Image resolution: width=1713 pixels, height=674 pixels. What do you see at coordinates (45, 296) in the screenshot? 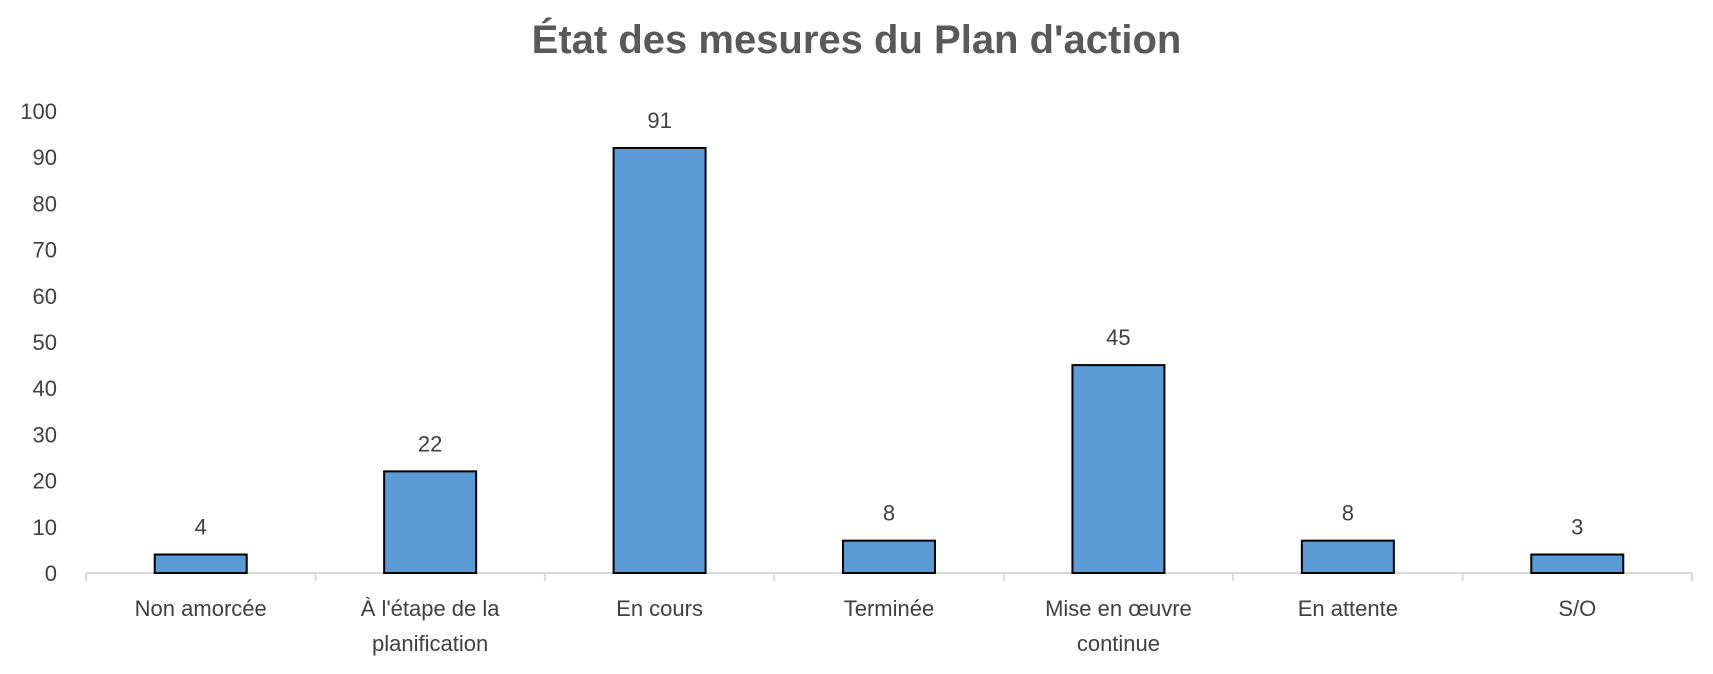
I see `y-tick-label: 60` at bounding box center [45, 296].